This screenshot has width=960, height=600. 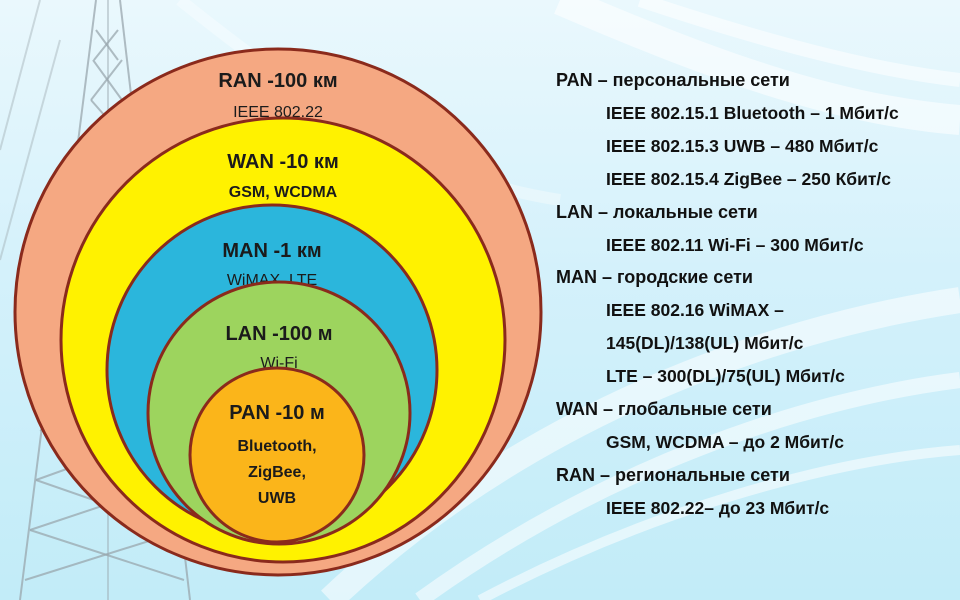 What do you see at coordinates (691, 80) in the screenshot?
I see `legend-label: – персональные сети` at bounding box center [691, 80].